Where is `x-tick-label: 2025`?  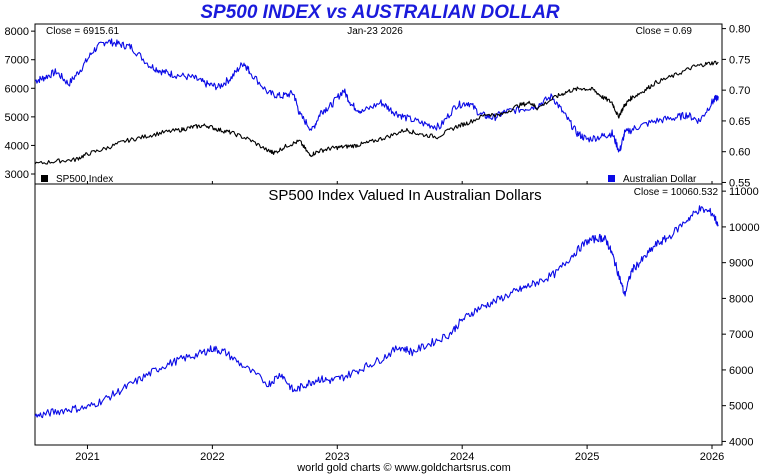 x-tick-label: 2025 is located at coordinates (587, 457).